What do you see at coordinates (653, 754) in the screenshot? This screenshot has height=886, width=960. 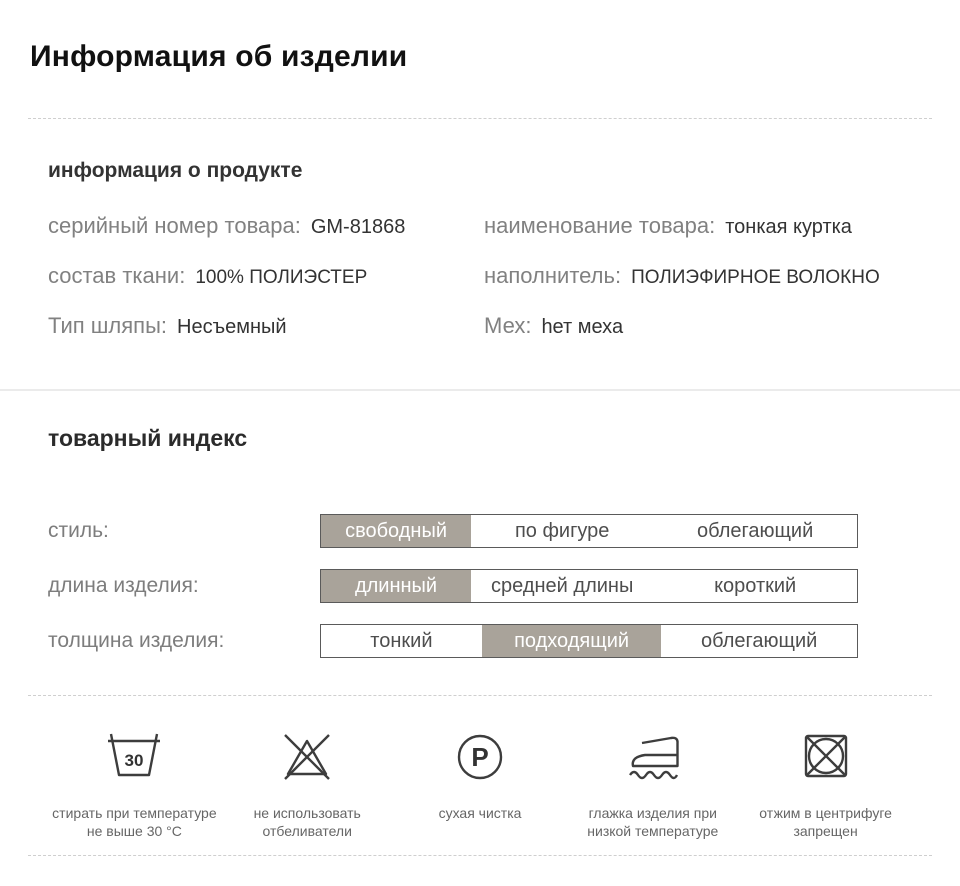 I see `iron-low-temp-icon` at bounding box center [653, 754].